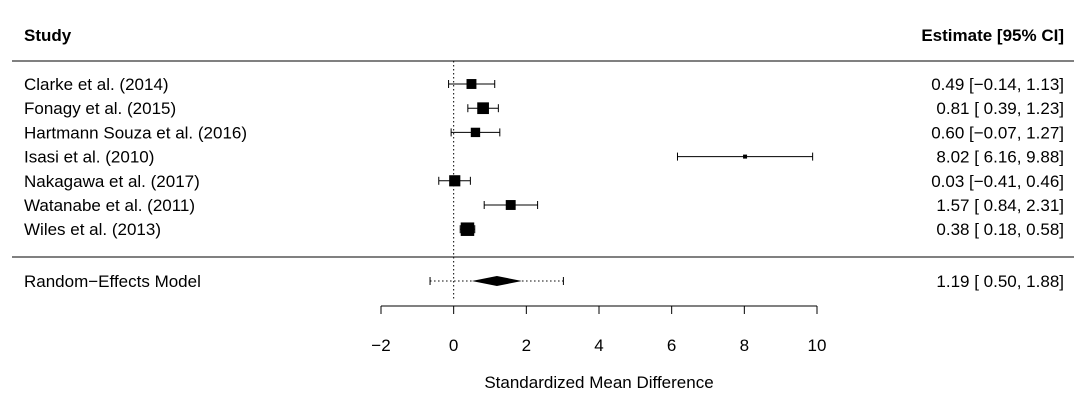 The height and width of the screenshot is (412, 1086). Describe the element at coordinates (48, 35) in the screenshot. I see `study-column-header: Study` at that location.